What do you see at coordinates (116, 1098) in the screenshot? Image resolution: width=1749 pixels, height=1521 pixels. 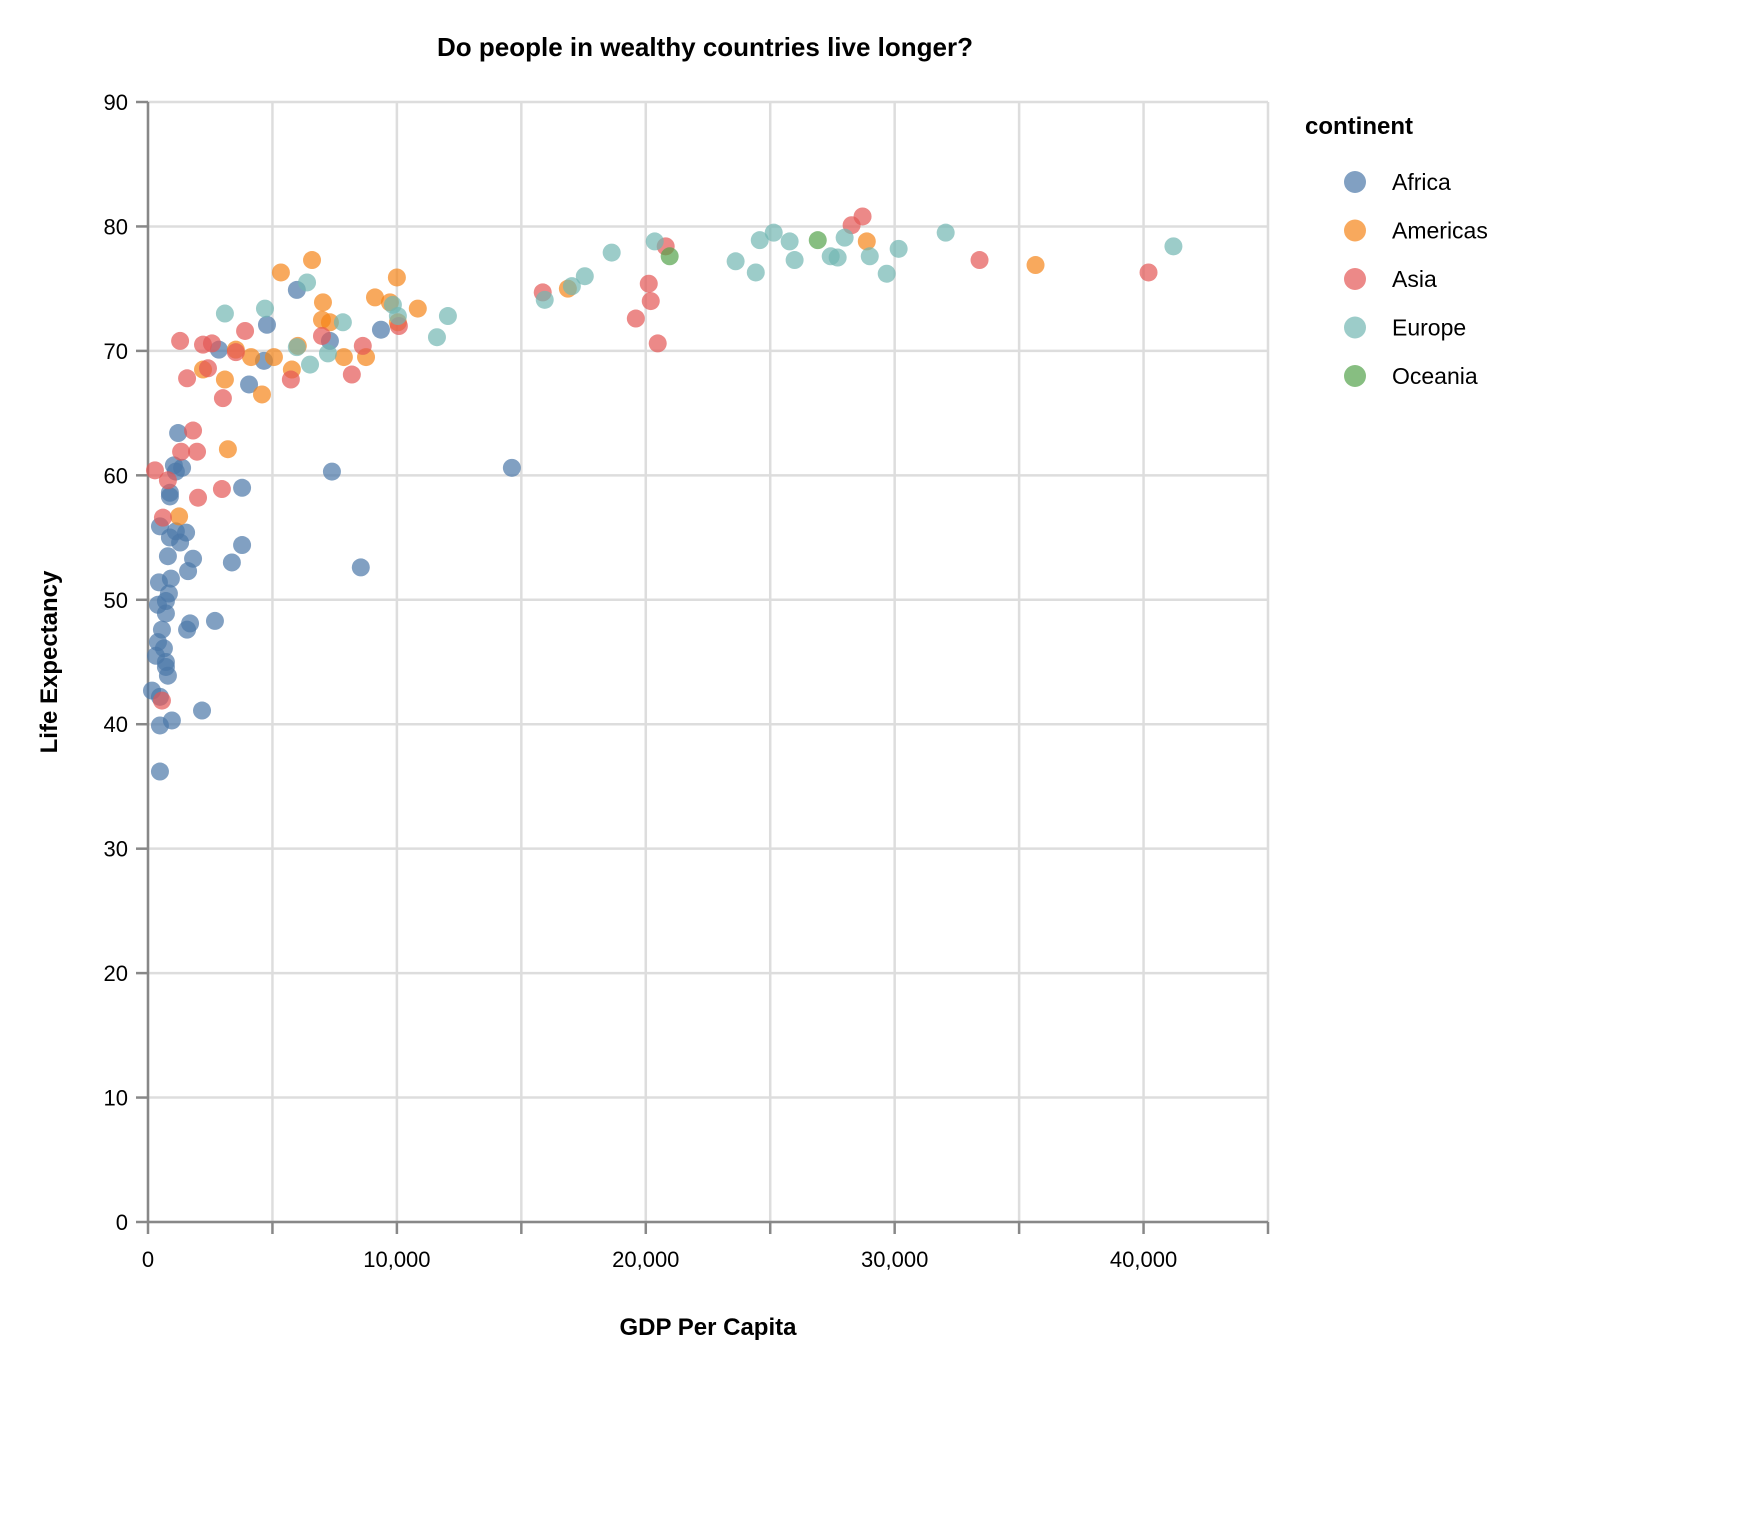 I see `y-tick-label: 10` at bounding box center [116, 1098].